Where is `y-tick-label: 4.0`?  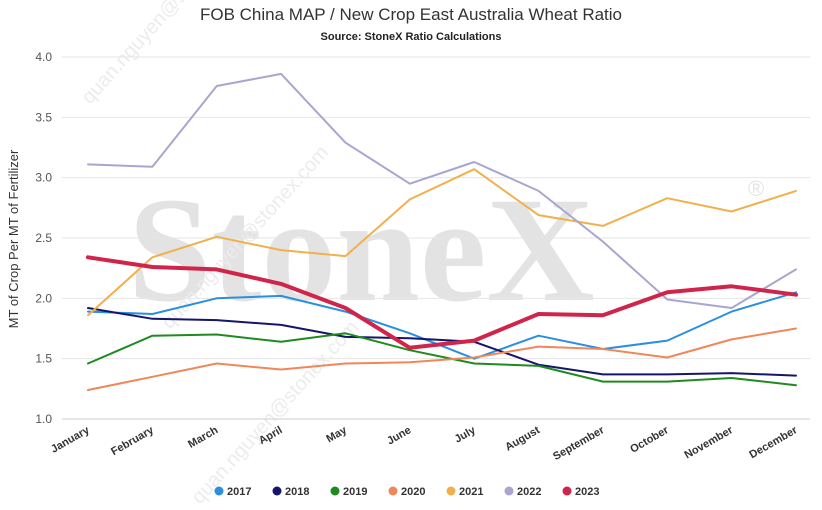 y-tick-label: 4.0 is located at coordinates (43, 57).